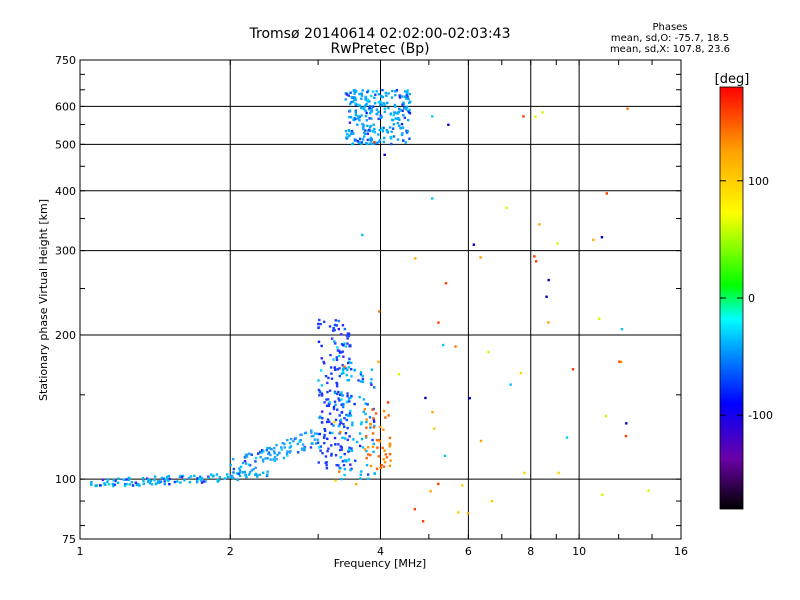  What do you see at coordinates (380, 551) in the screenshot?
I see `x-tick-label: 4` at bounding box center [380, 551].